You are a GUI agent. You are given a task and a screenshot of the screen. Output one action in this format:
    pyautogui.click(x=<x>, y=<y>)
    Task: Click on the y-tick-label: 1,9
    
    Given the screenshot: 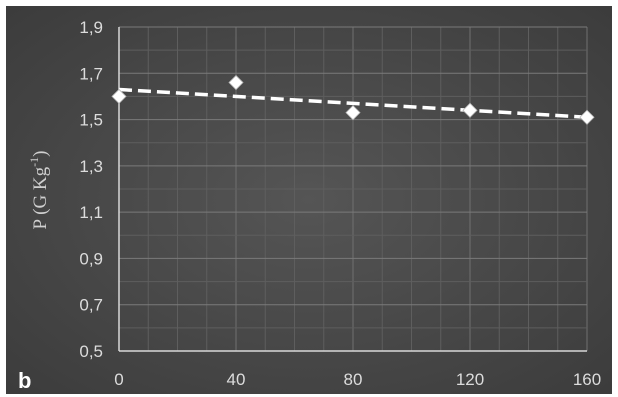 What is the action you would take?
    pyautogui.click(x=91, y=27)
    